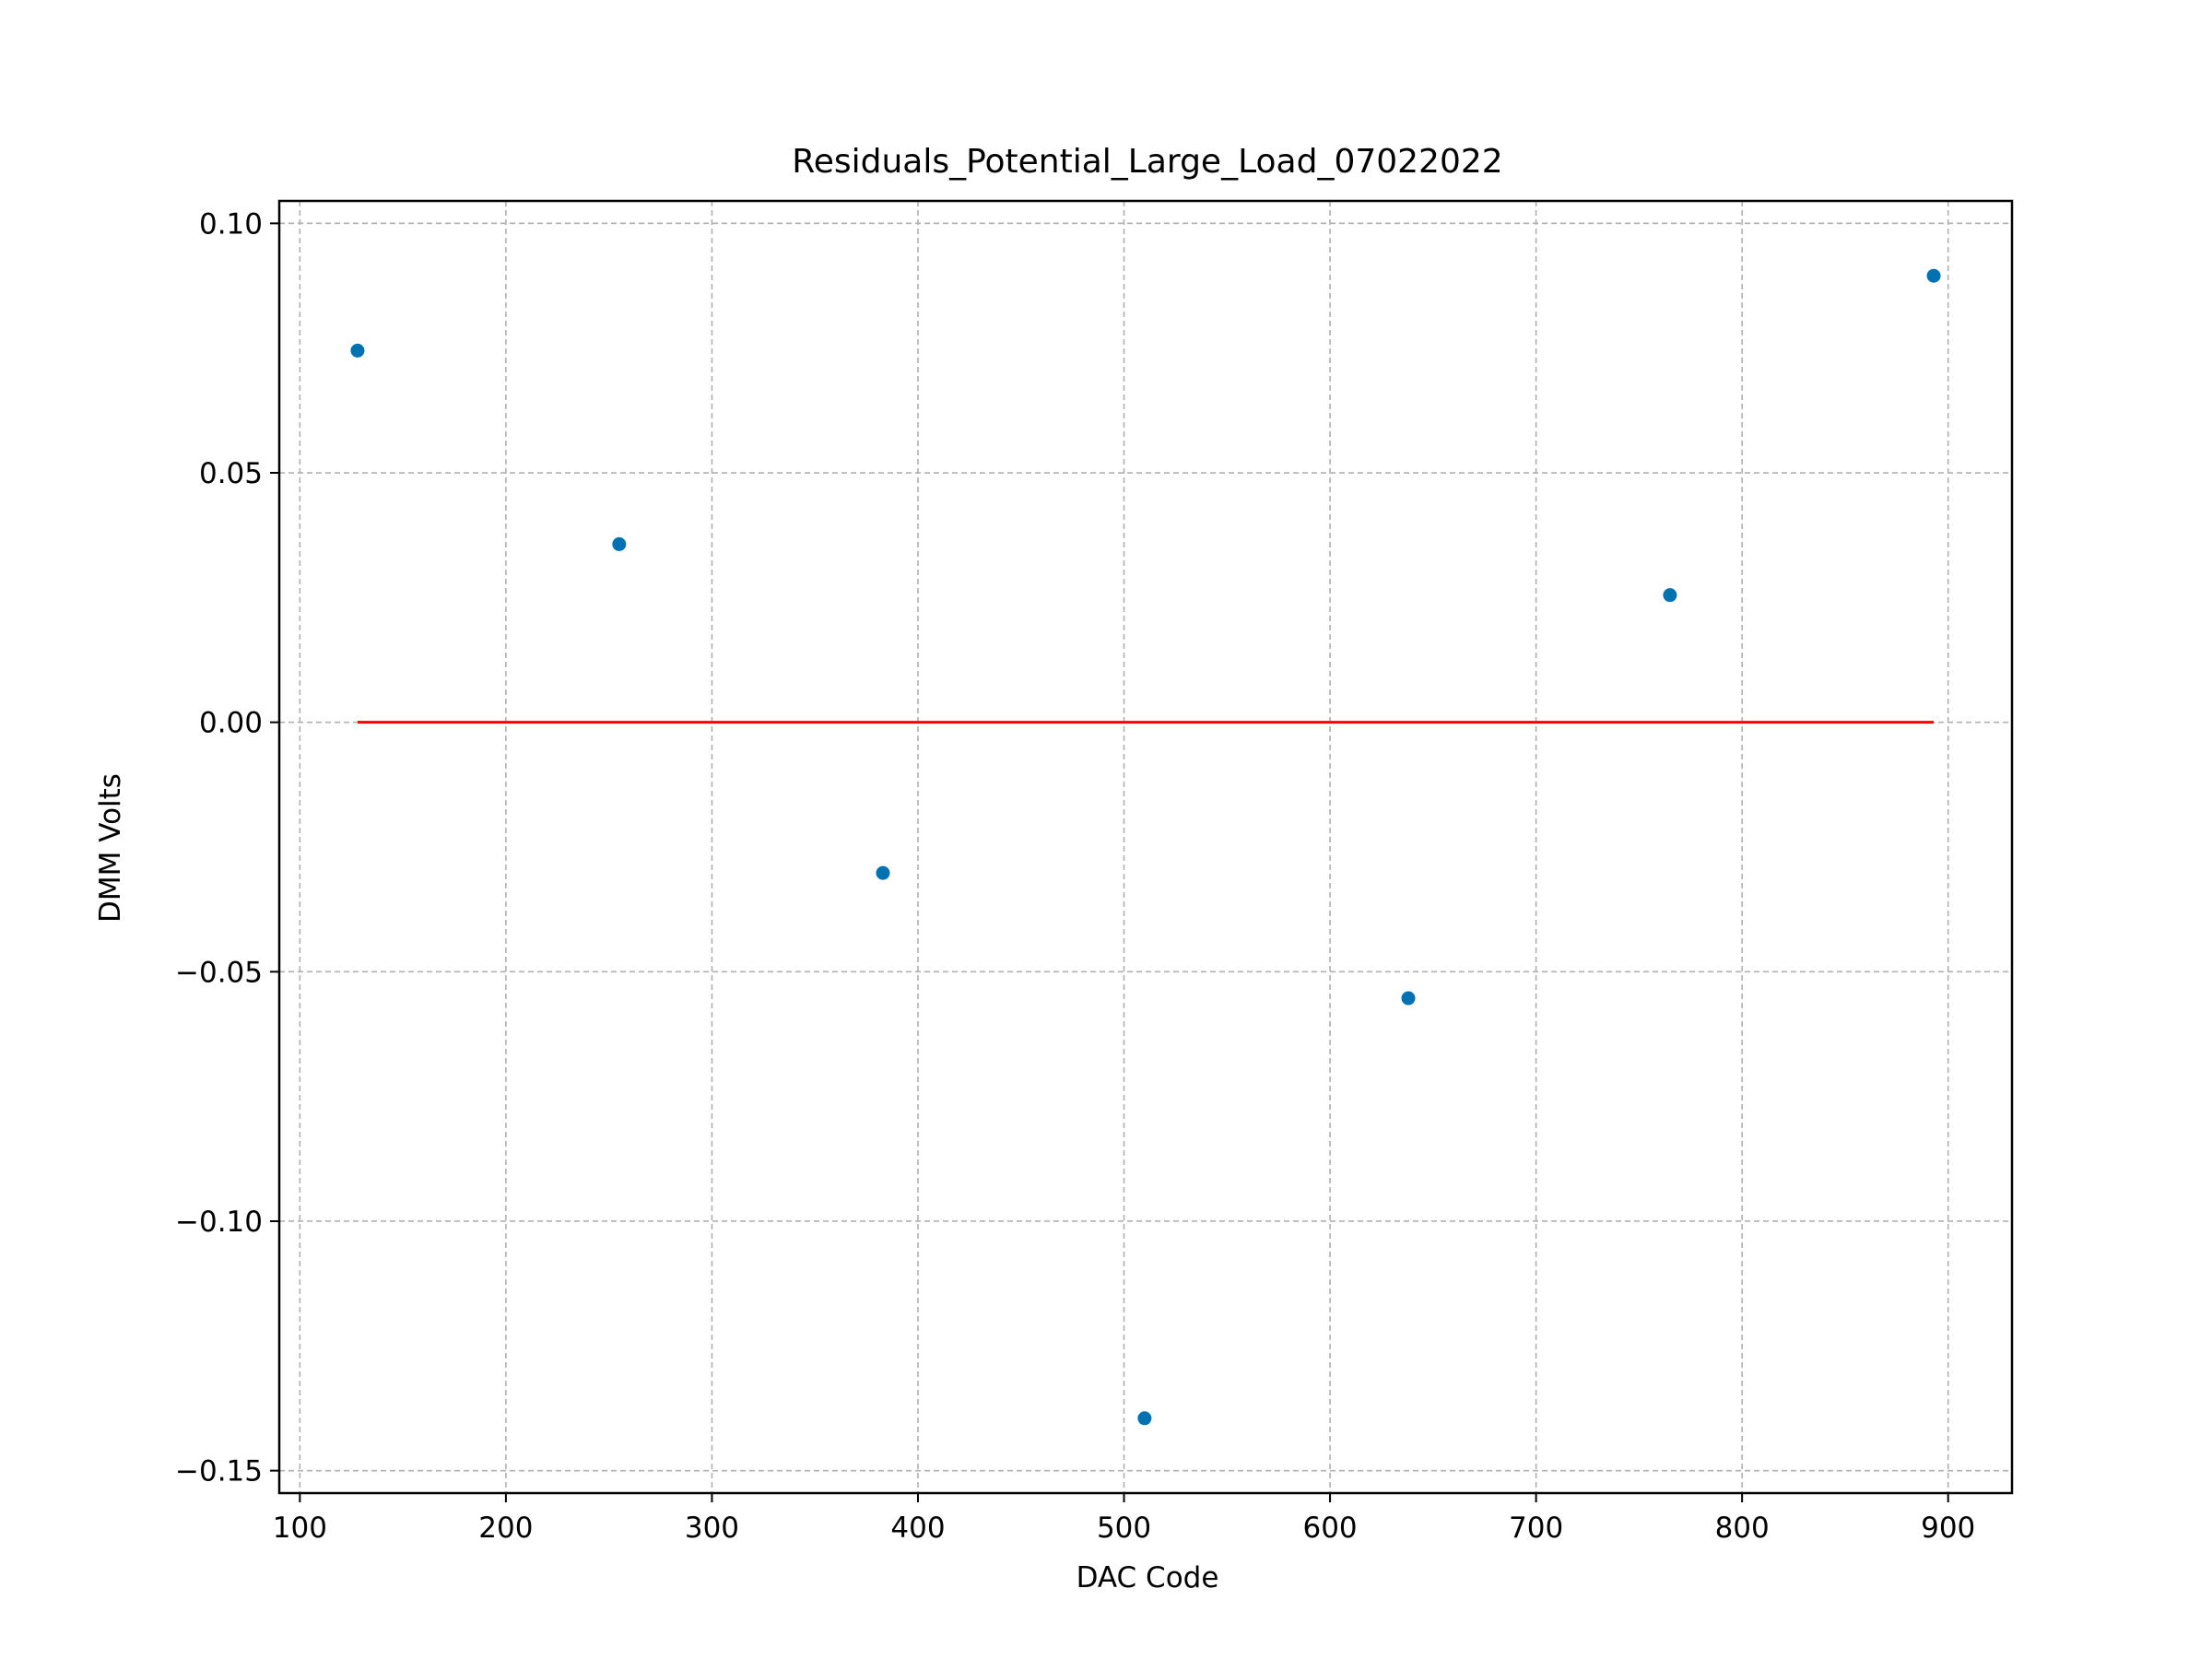  What do you see at coordinates (1329, 1528) in the screenshot?
I see `x-tick-label: 600` at bounding box center [1329, 1528].